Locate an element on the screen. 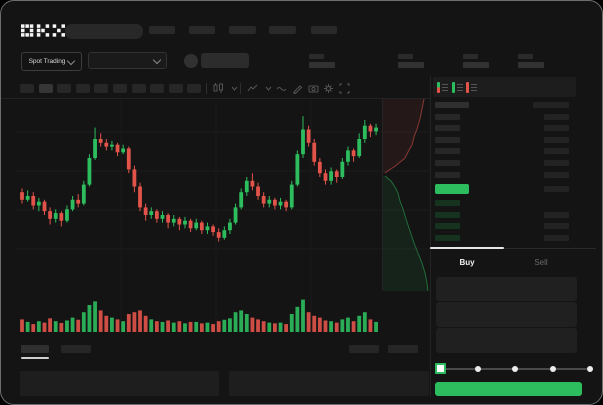 This screenshot has width=603, height=405. candle-style-icon is located at coordinates (218, 88).